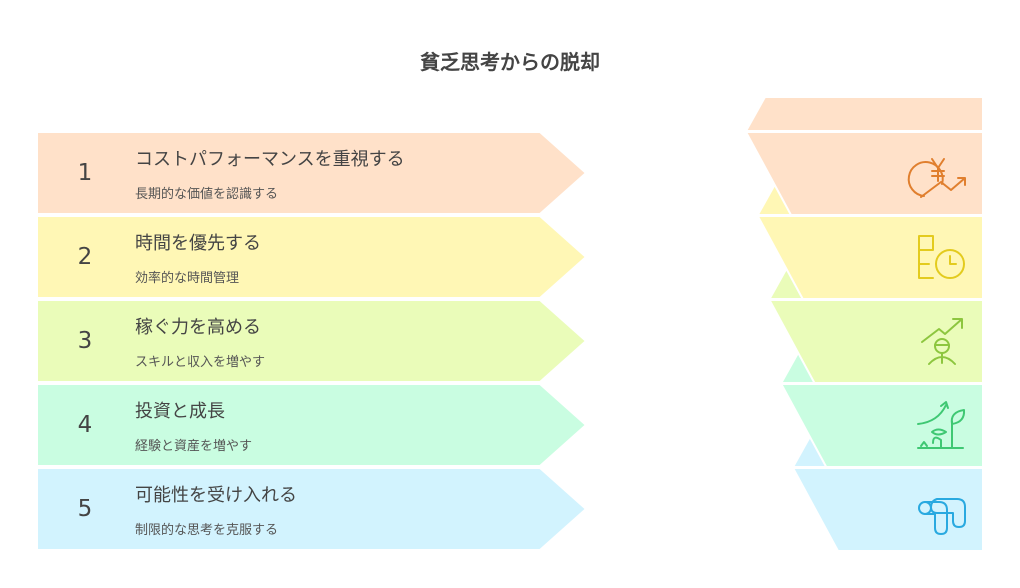  Describe the element at coordinates (941, 425) in the screenshot. I see `plant-growth-icon` at that location.